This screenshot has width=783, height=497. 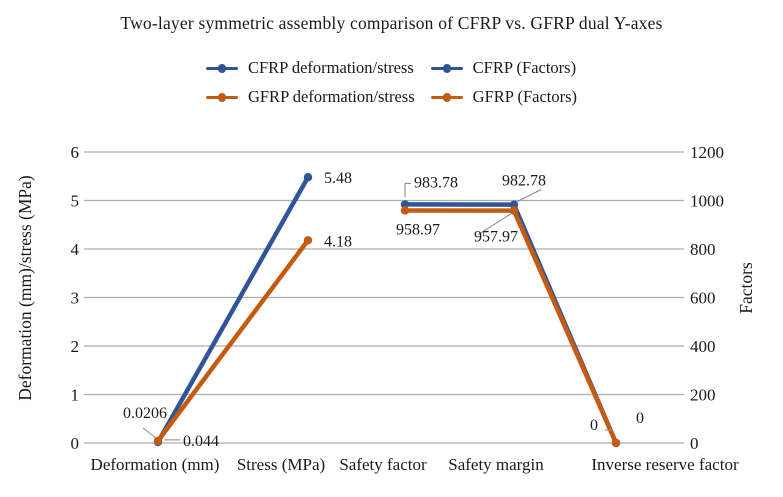 What do you see at coordinates (331, 96) in the screenshot?
I see `legend-label: GFRP deformation/stress` at bounding box center [331, 96].